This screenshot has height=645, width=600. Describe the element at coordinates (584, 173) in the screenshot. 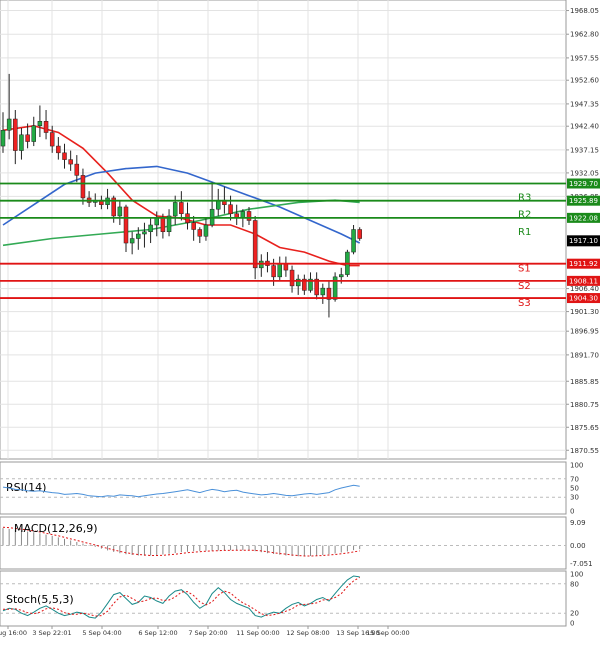

I see `price-tick-label: 1932.05` at that location.